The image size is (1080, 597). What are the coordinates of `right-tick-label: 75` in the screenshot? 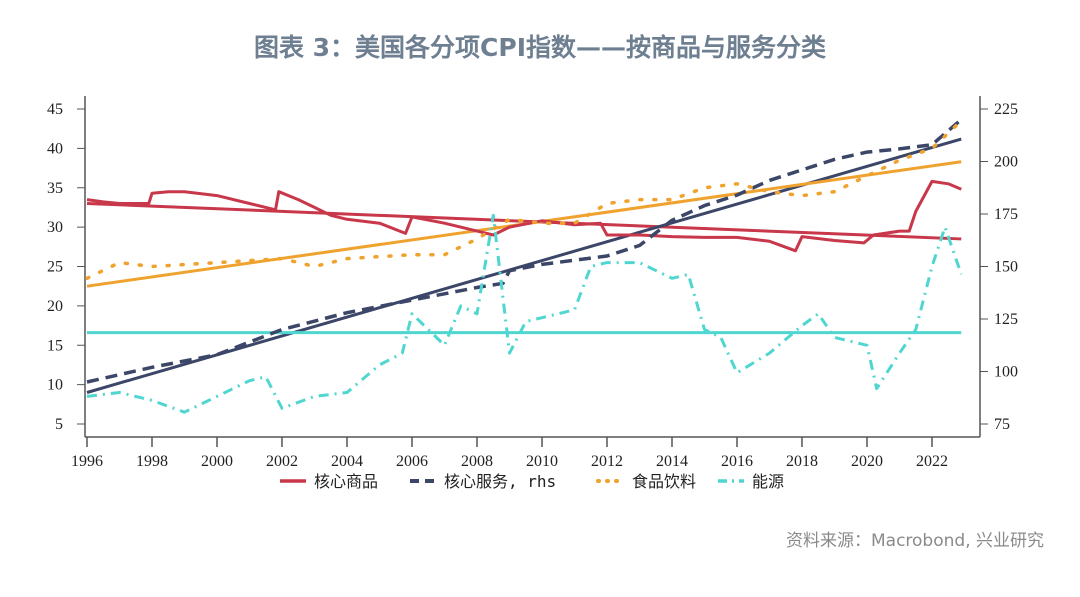 It's located at (1002, 424).